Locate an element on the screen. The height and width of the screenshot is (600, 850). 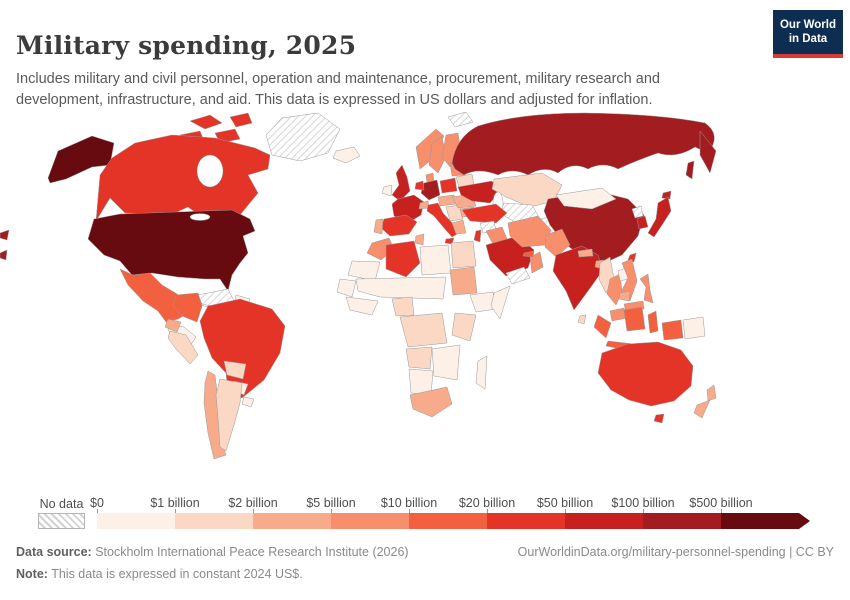
country-united-states is located at coordinates (171, 250).